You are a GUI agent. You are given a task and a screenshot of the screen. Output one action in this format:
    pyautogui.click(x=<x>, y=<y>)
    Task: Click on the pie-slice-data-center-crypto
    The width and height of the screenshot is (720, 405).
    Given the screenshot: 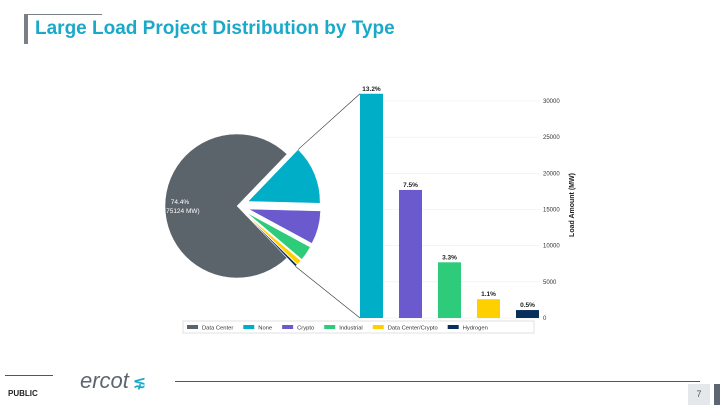 What is the action you would take?
    pyautogui.click(x=273, y=239)
    